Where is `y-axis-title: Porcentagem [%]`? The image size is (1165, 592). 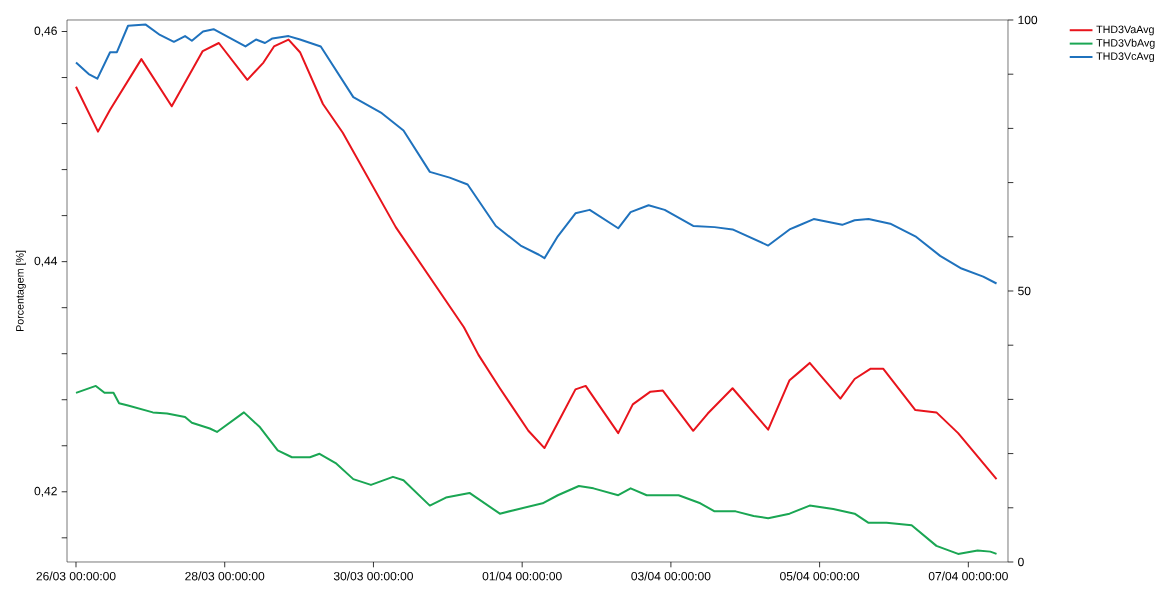
y-axis-title: Porcentagem [%] is located at coordinates (20, 291).